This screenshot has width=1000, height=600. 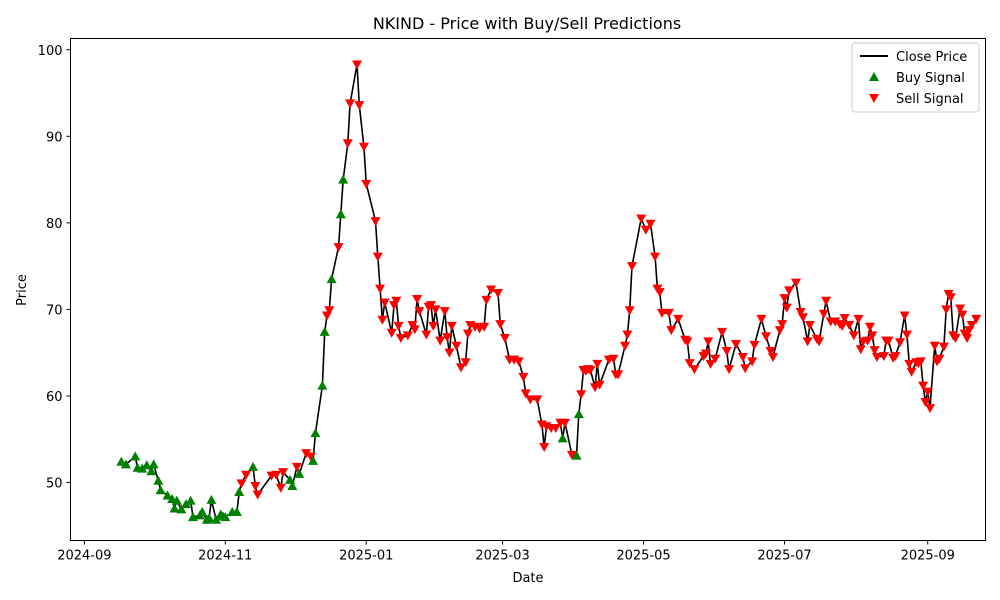 I want to click on y-tick-label: 70, so click(x=54, y=310).